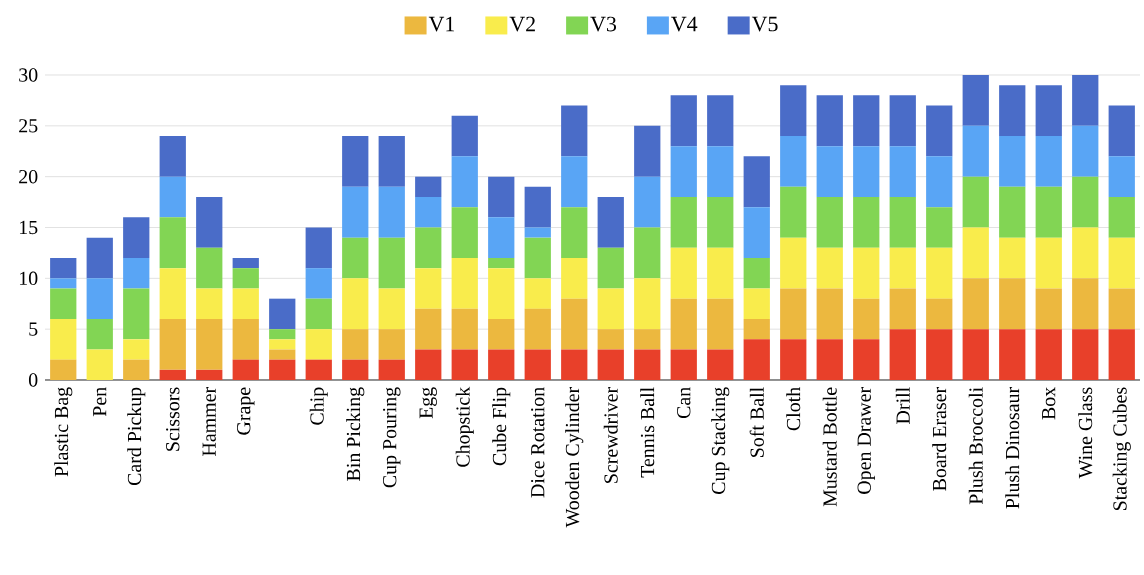 This screenshot has width=1144, height=575. I want to click on x-tick-label: Drill, so click(902, 405).